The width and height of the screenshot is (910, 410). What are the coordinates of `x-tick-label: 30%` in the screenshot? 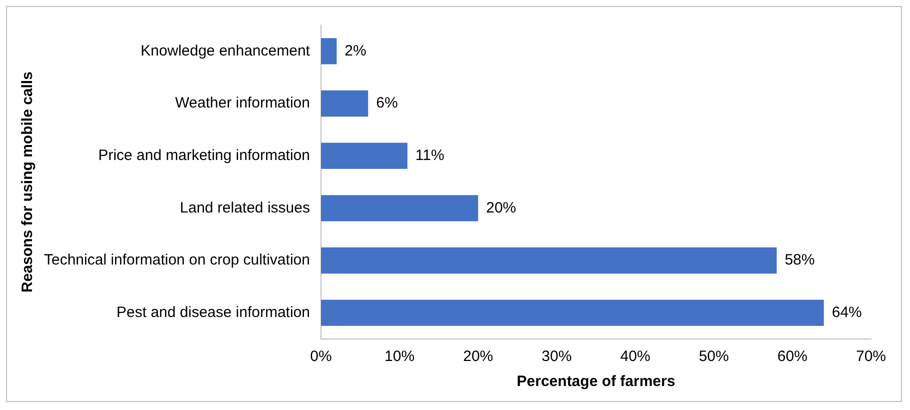 It's located at (557, 357).